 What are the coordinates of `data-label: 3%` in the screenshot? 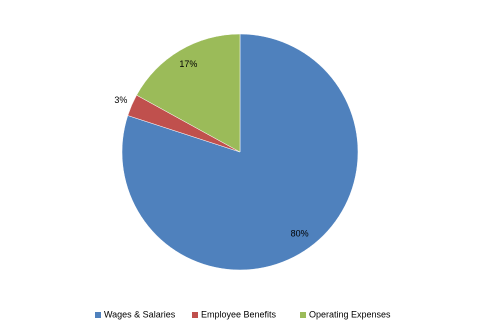 It's located at (120, 100).